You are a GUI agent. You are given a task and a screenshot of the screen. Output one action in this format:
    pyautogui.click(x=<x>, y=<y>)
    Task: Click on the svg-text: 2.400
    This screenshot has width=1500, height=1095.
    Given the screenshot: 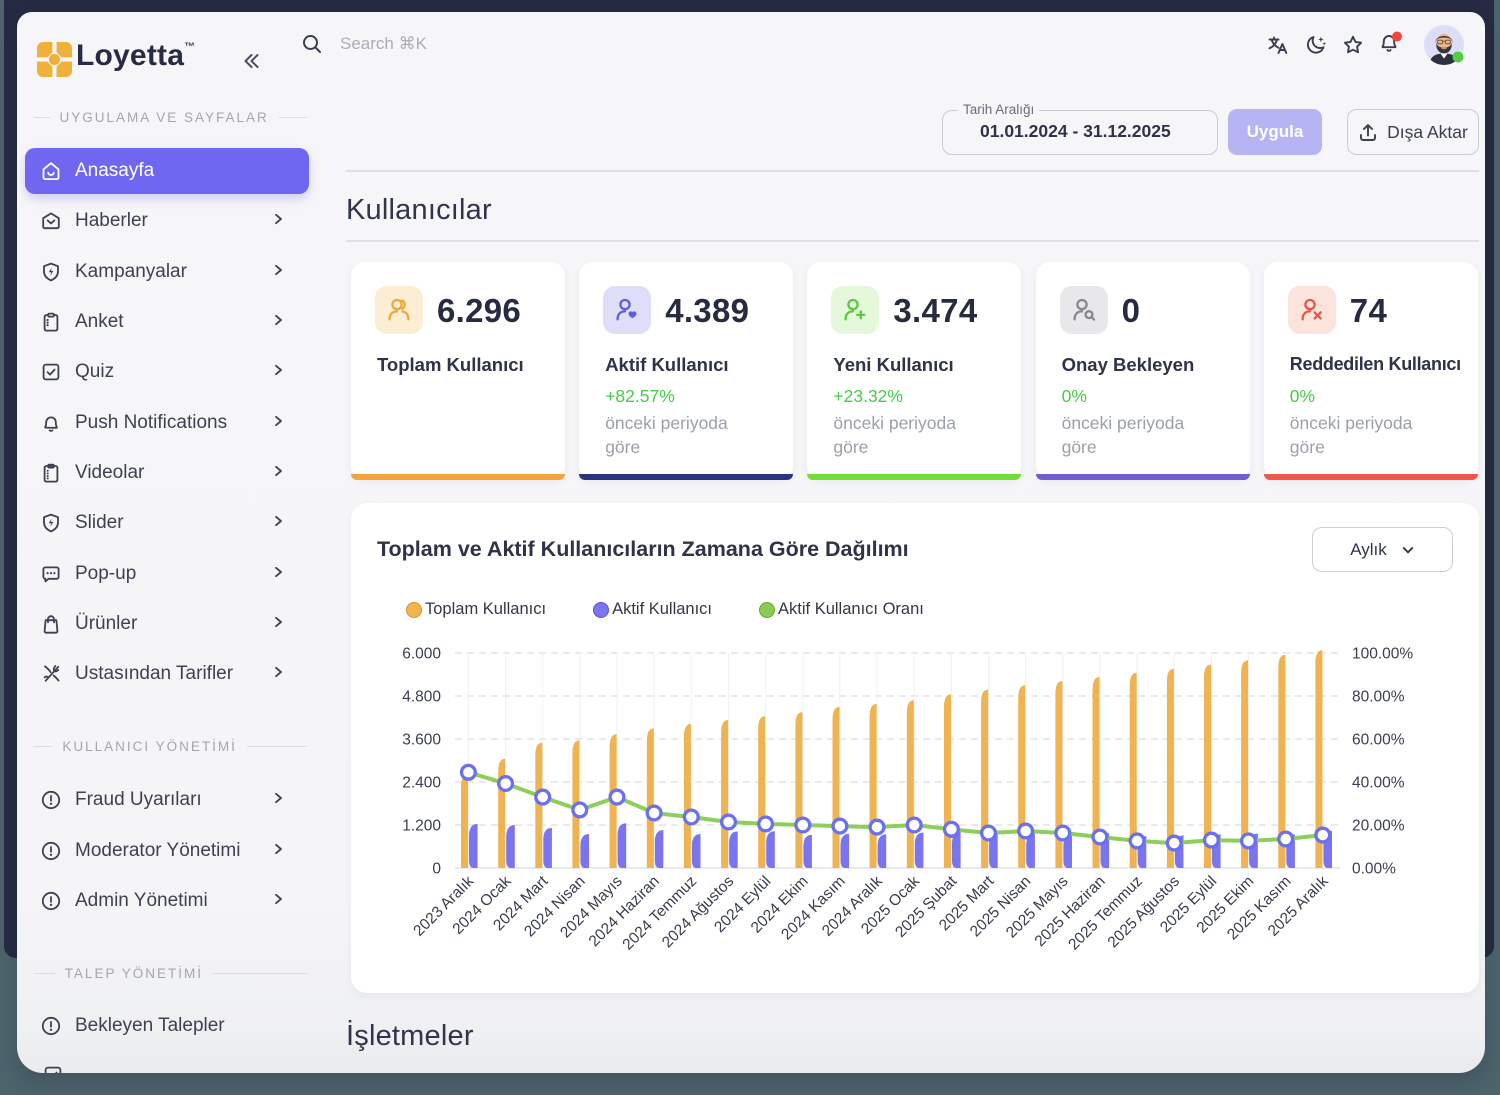 What is the action you would take?
    pyautogui.click(x=421, y=783)
    